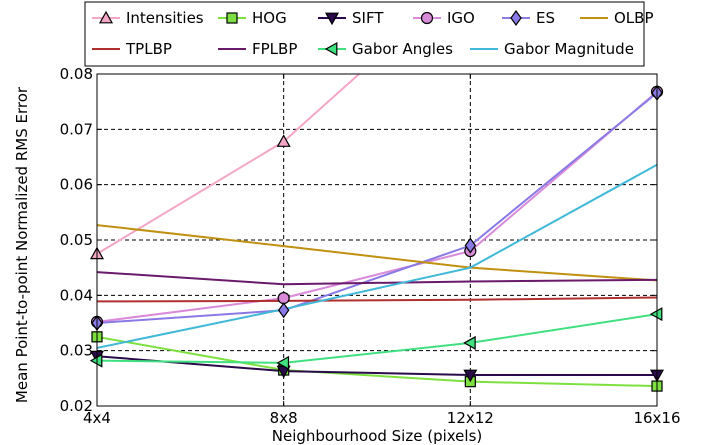 The image size is (704, 445). I want to click on legend-marker-hog, so click(232, 18).